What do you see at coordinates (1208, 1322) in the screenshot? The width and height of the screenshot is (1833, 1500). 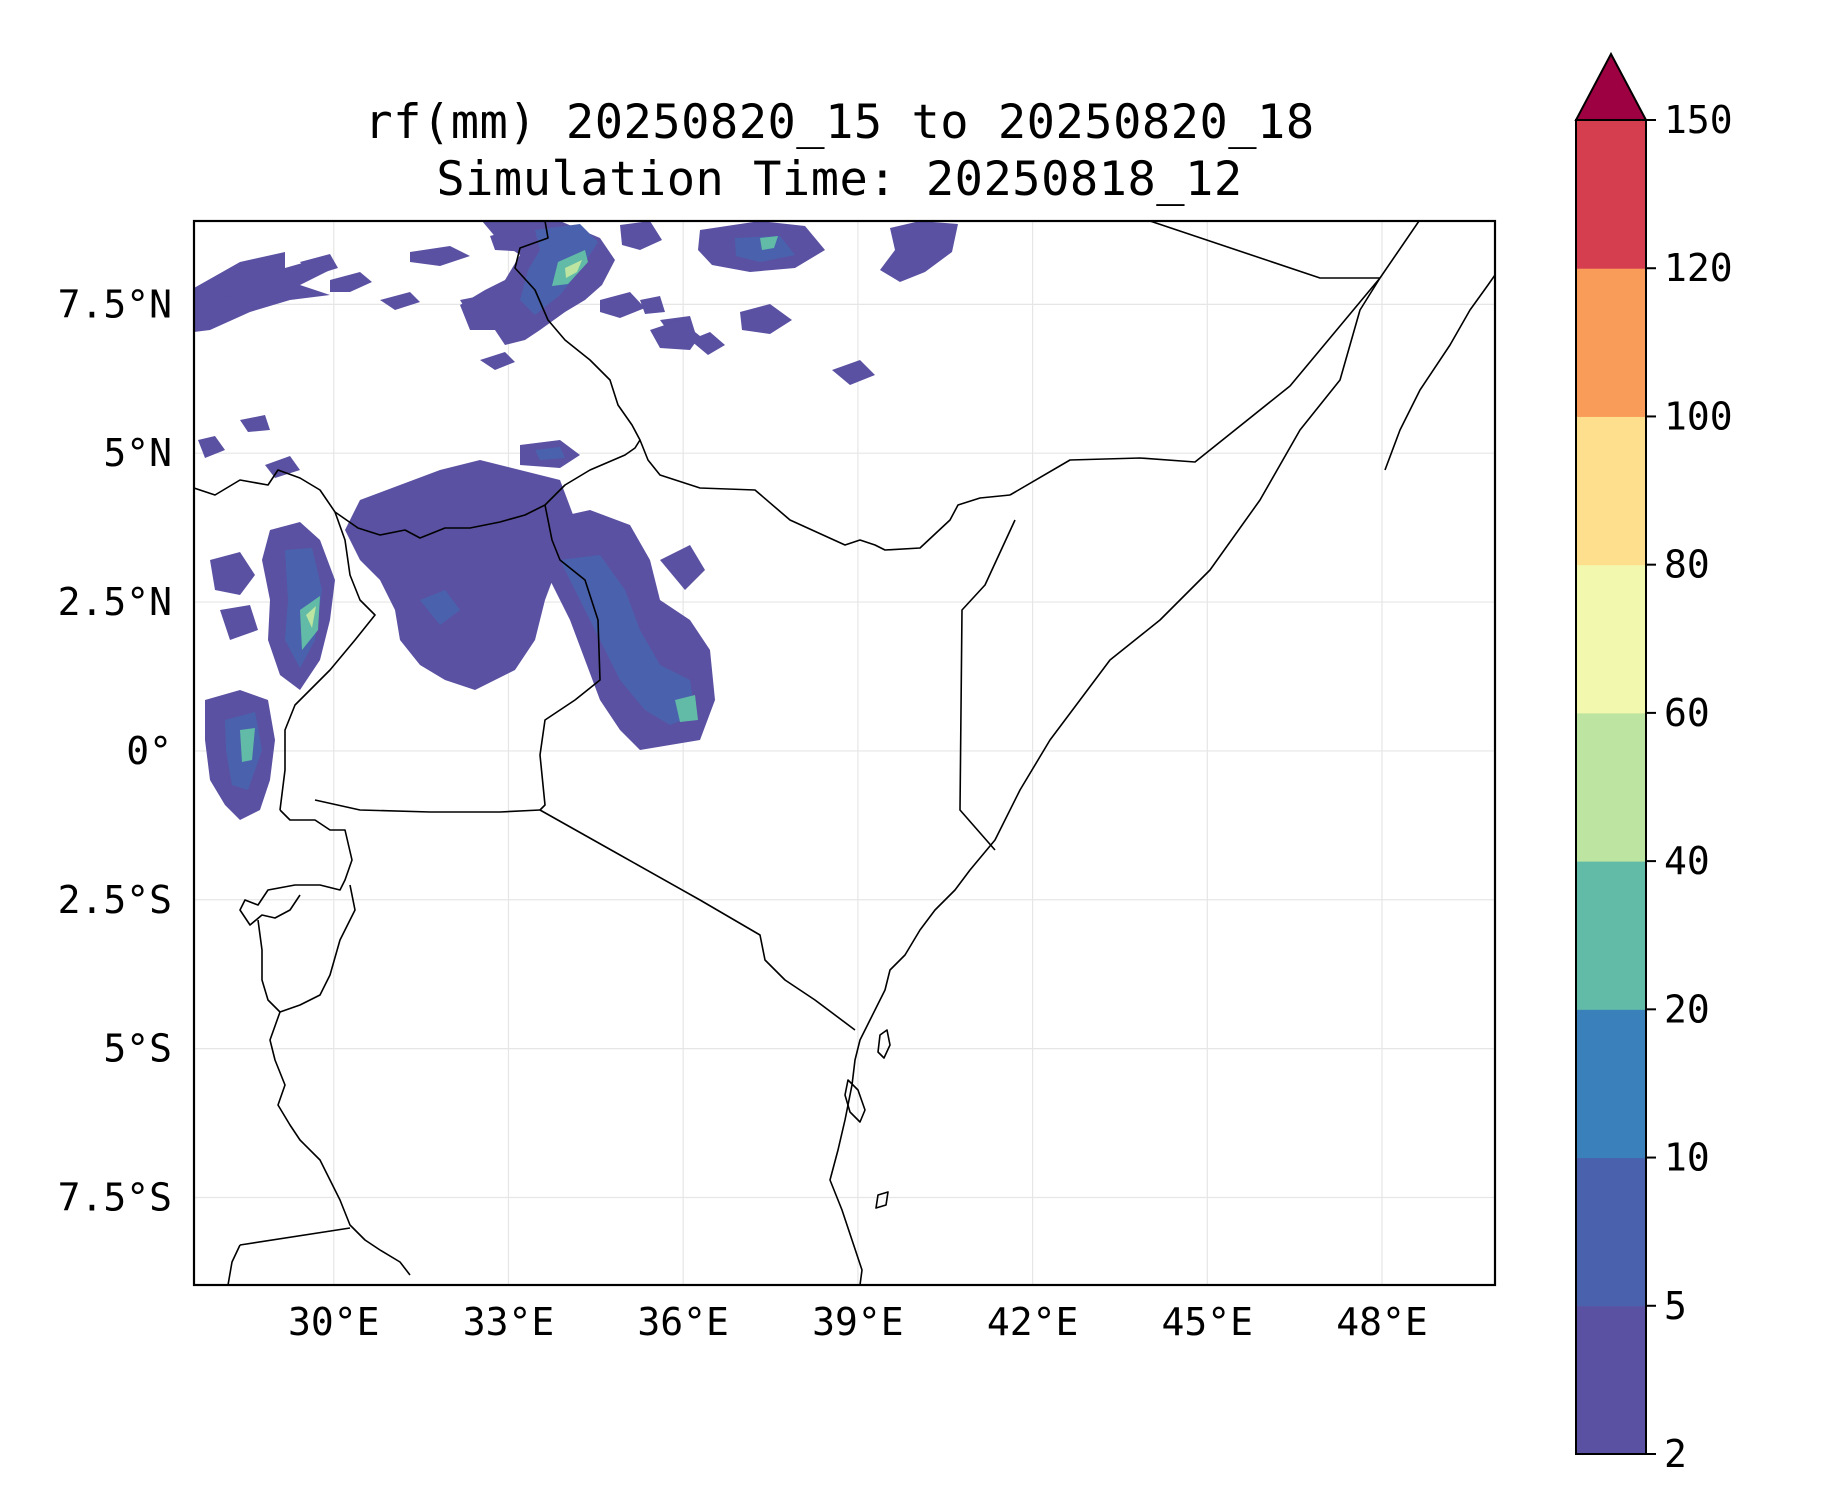 I see `lon-tick-label: 45°E` at bounding box center [1208, 1322].